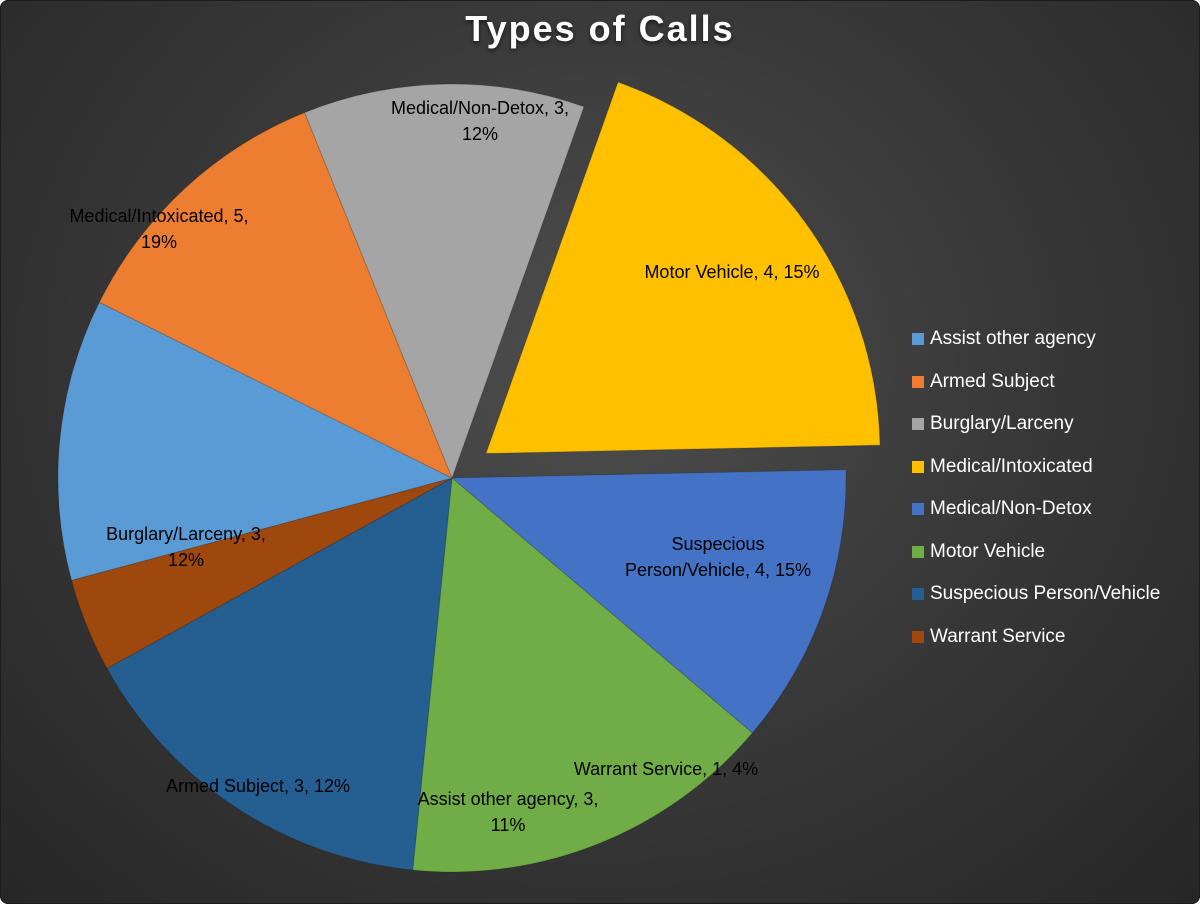  I want to click on legend-label: Medical/Non-Detox, so click(1011, 509).